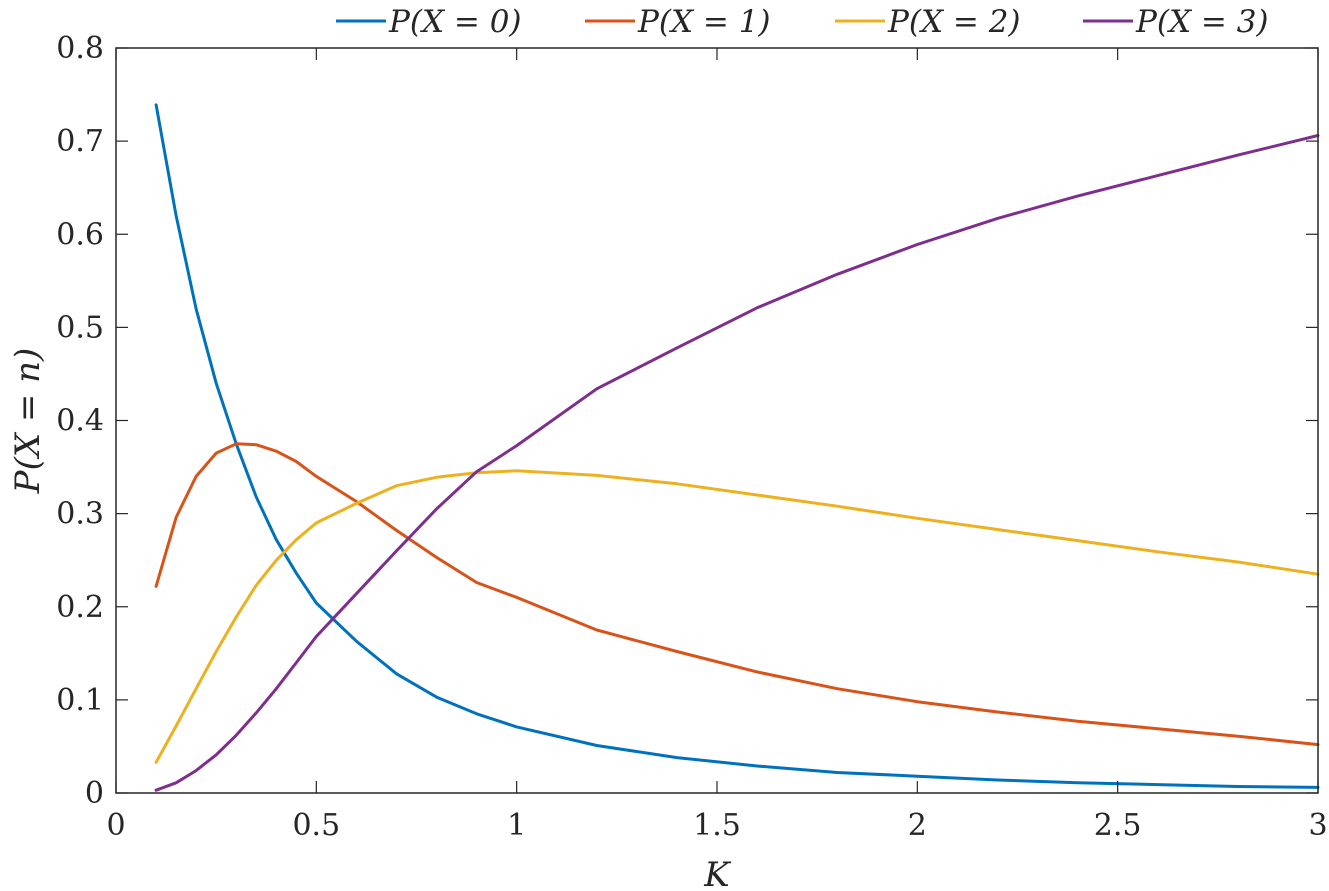  What do you see at coordinates (80, 607) in the screenshot?
I see `y-tick-label: 0.2` at bounding box center [80, 607].